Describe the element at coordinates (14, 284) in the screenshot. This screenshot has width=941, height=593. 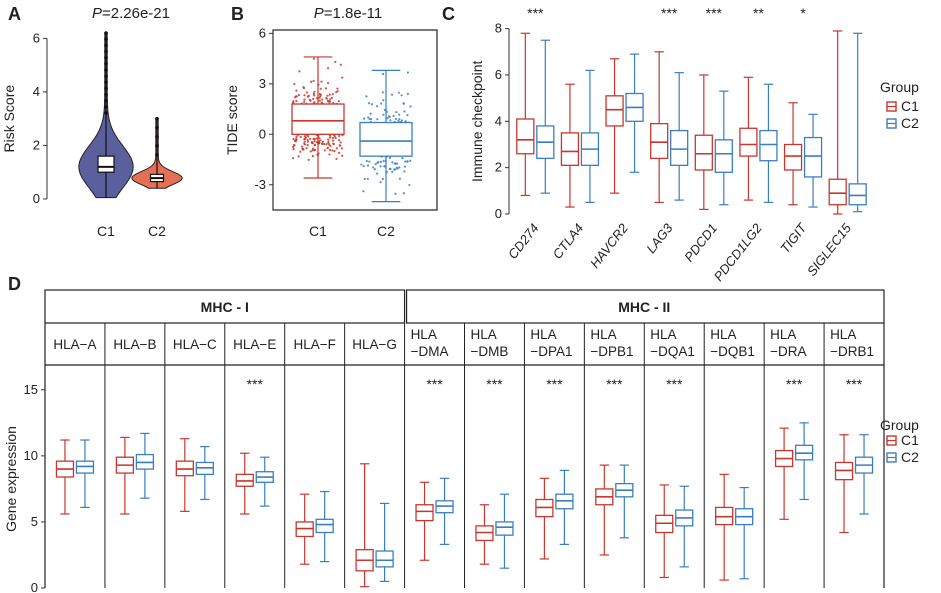
I see `panel-d-label: D` at that location.